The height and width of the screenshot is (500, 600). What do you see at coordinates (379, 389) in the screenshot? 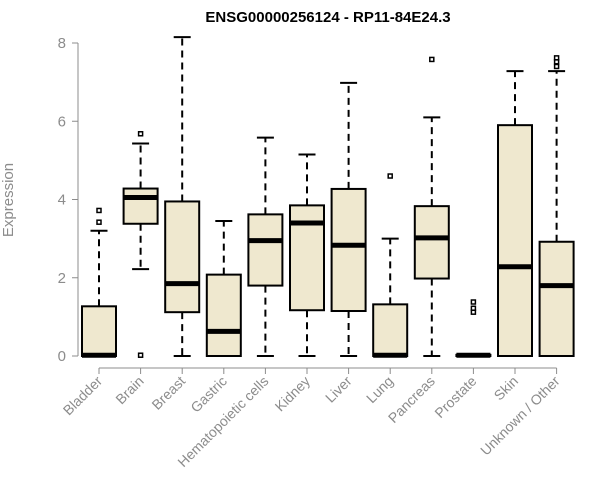
I see `x-tick-label: Lung` at bounding box center [379, 389].